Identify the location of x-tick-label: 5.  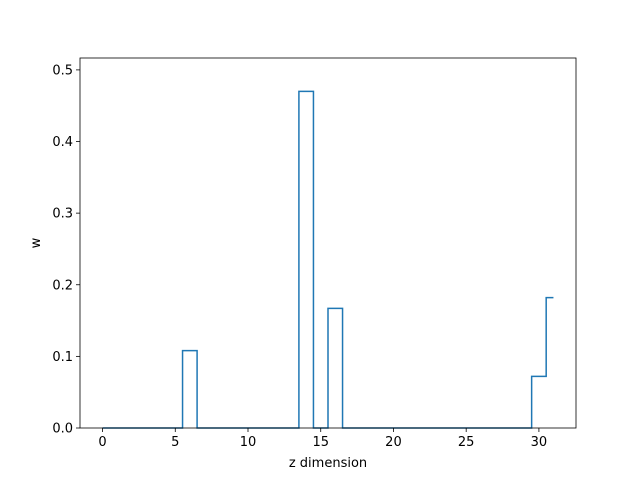
(175, 442).